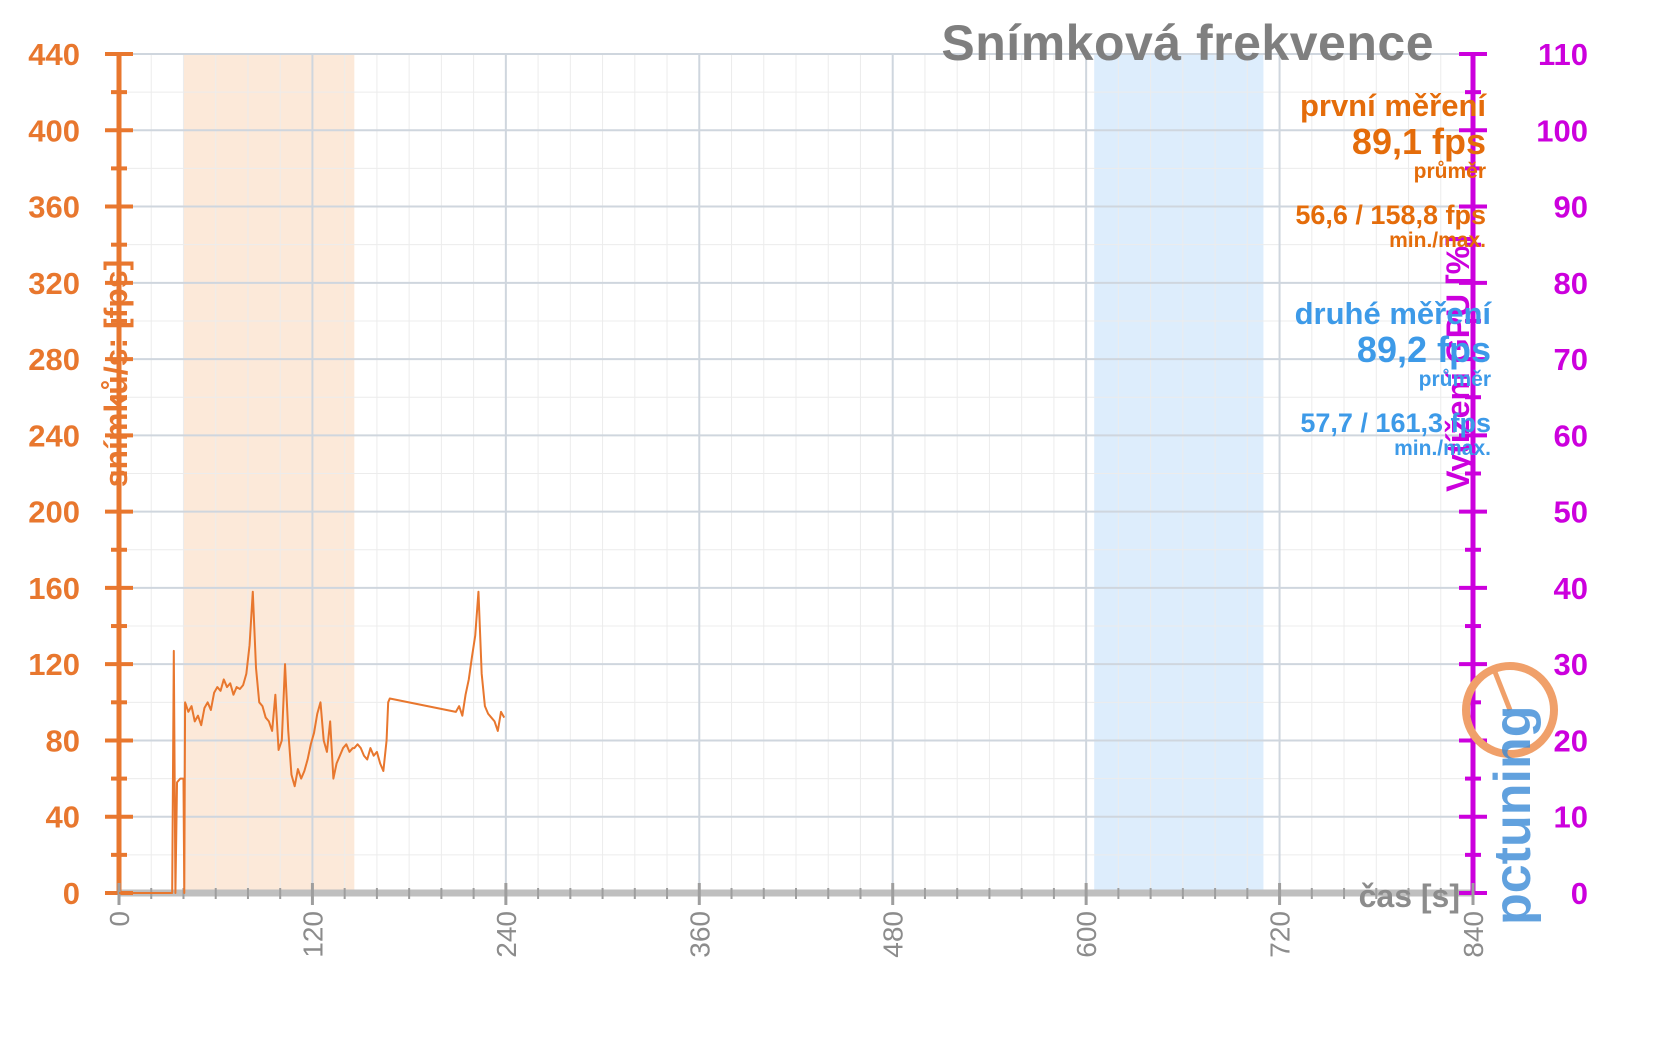 The height and width of the screenshot is (1044, 1656). What do you see at coordinates (1187, 43) in the screenshot?
I see `chart-title: Snímková frekvence` at bounding box center [1187, 43].